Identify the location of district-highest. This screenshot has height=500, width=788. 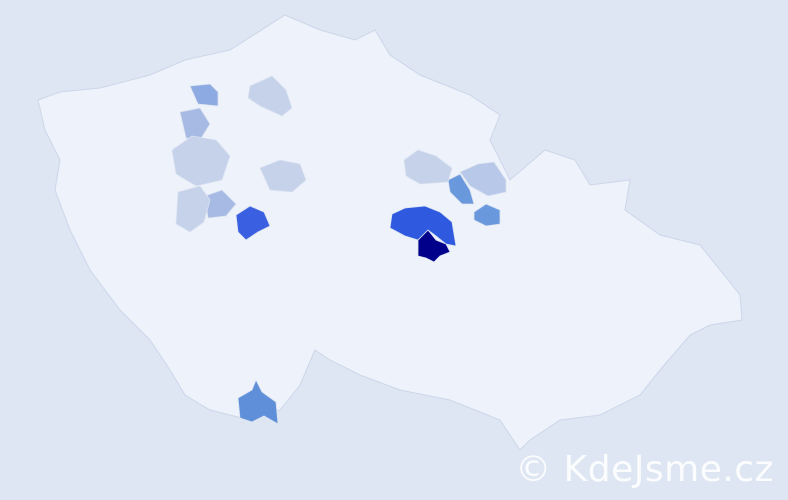
(434, 246).